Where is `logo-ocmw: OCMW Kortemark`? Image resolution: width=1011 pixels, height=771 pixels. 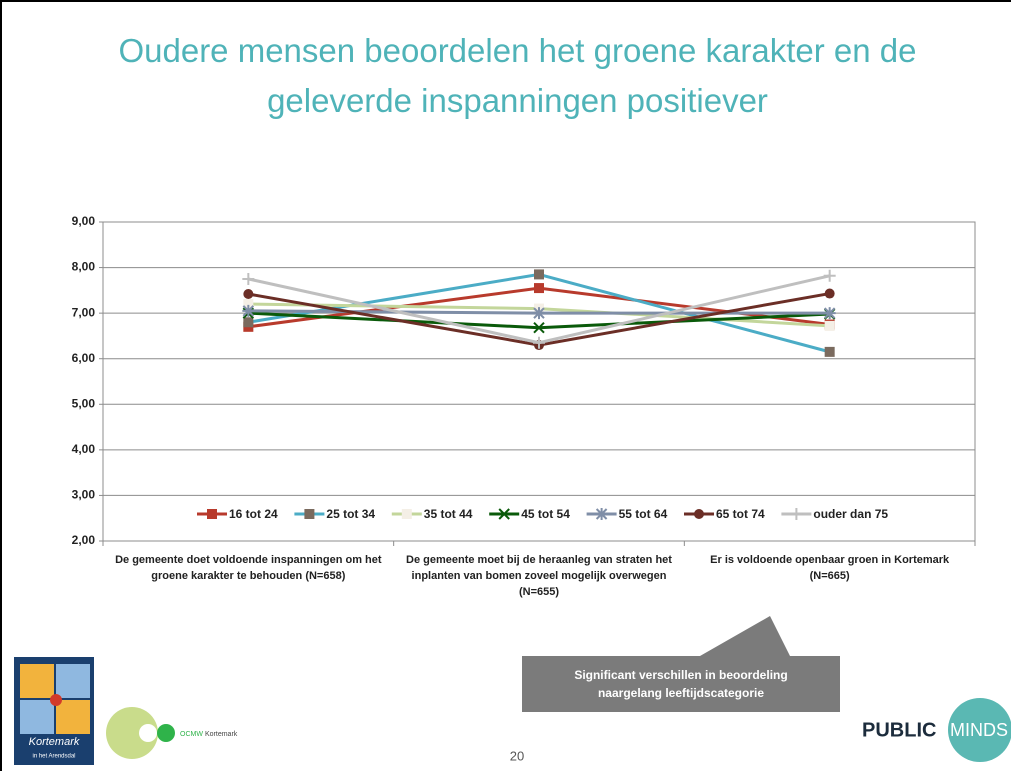 logo-ocmw: OCMW Kortemark is located at coordinates (172, 733).